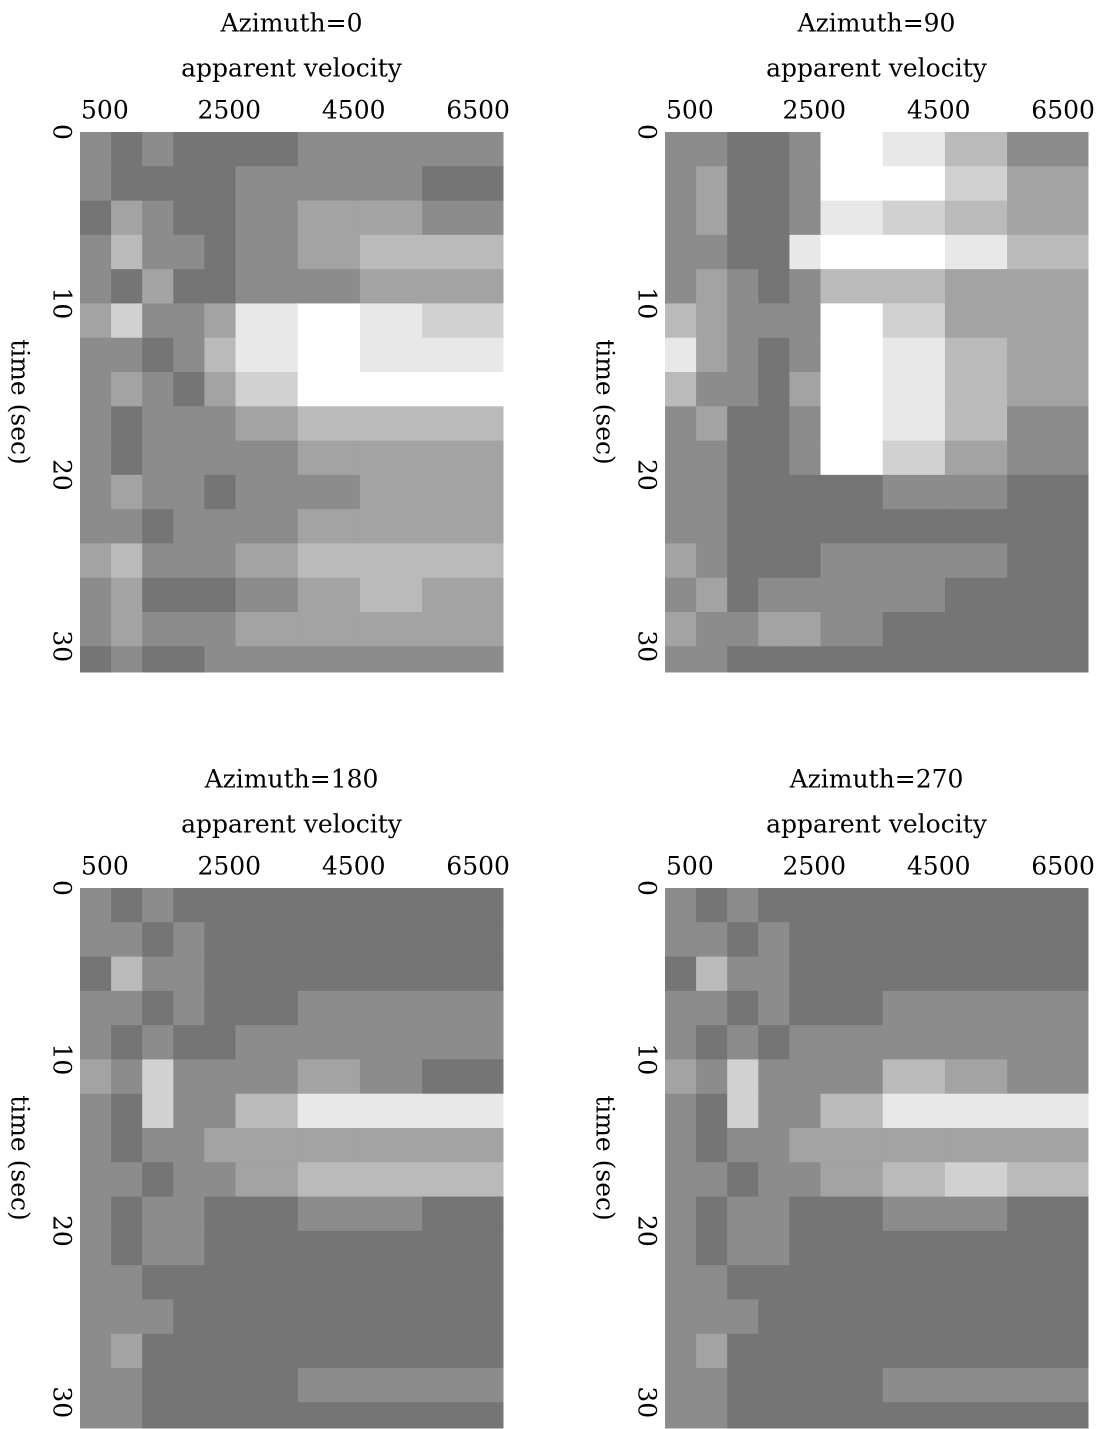  Describe the element at coordinates (605, 1158) in the screenshot. I see `y-axis-label: time (sec)` at that location.